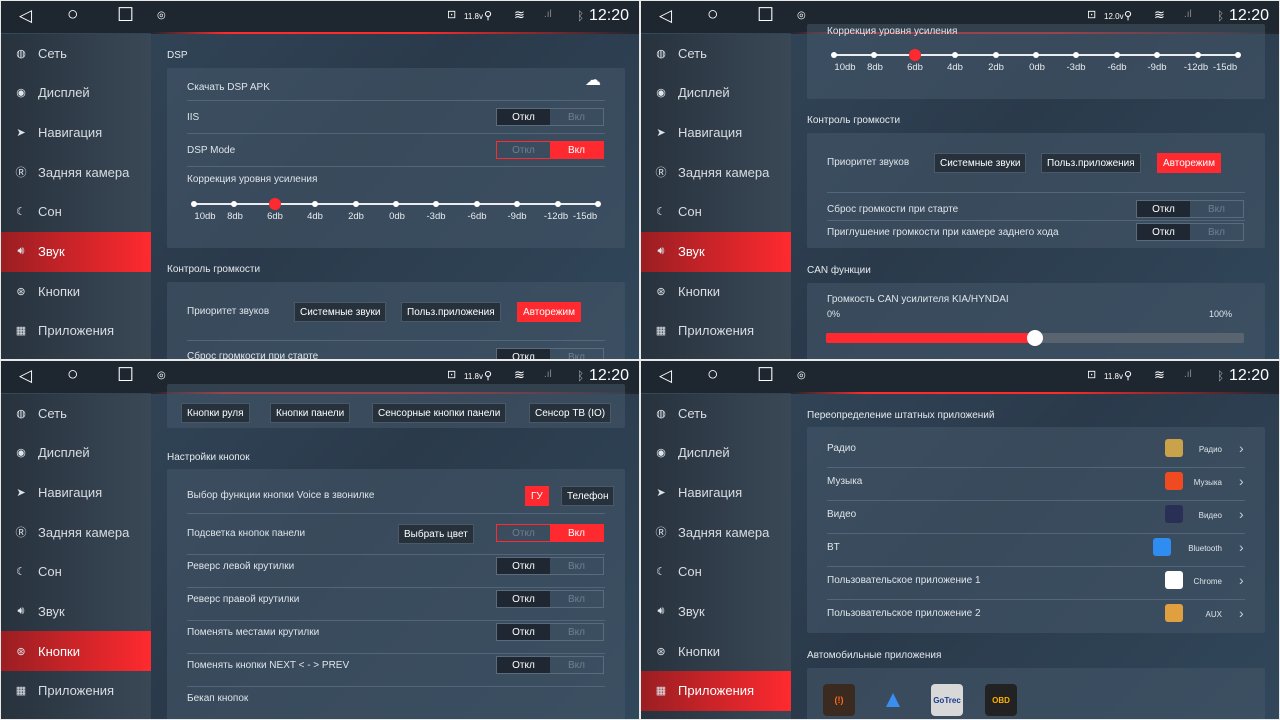 Image resolution: width=1280 pixels, height=720 pixels. Describe the element at coordinates (537, 496) in the screenshot. I see `voice-option-gu: ГУ` at that location.